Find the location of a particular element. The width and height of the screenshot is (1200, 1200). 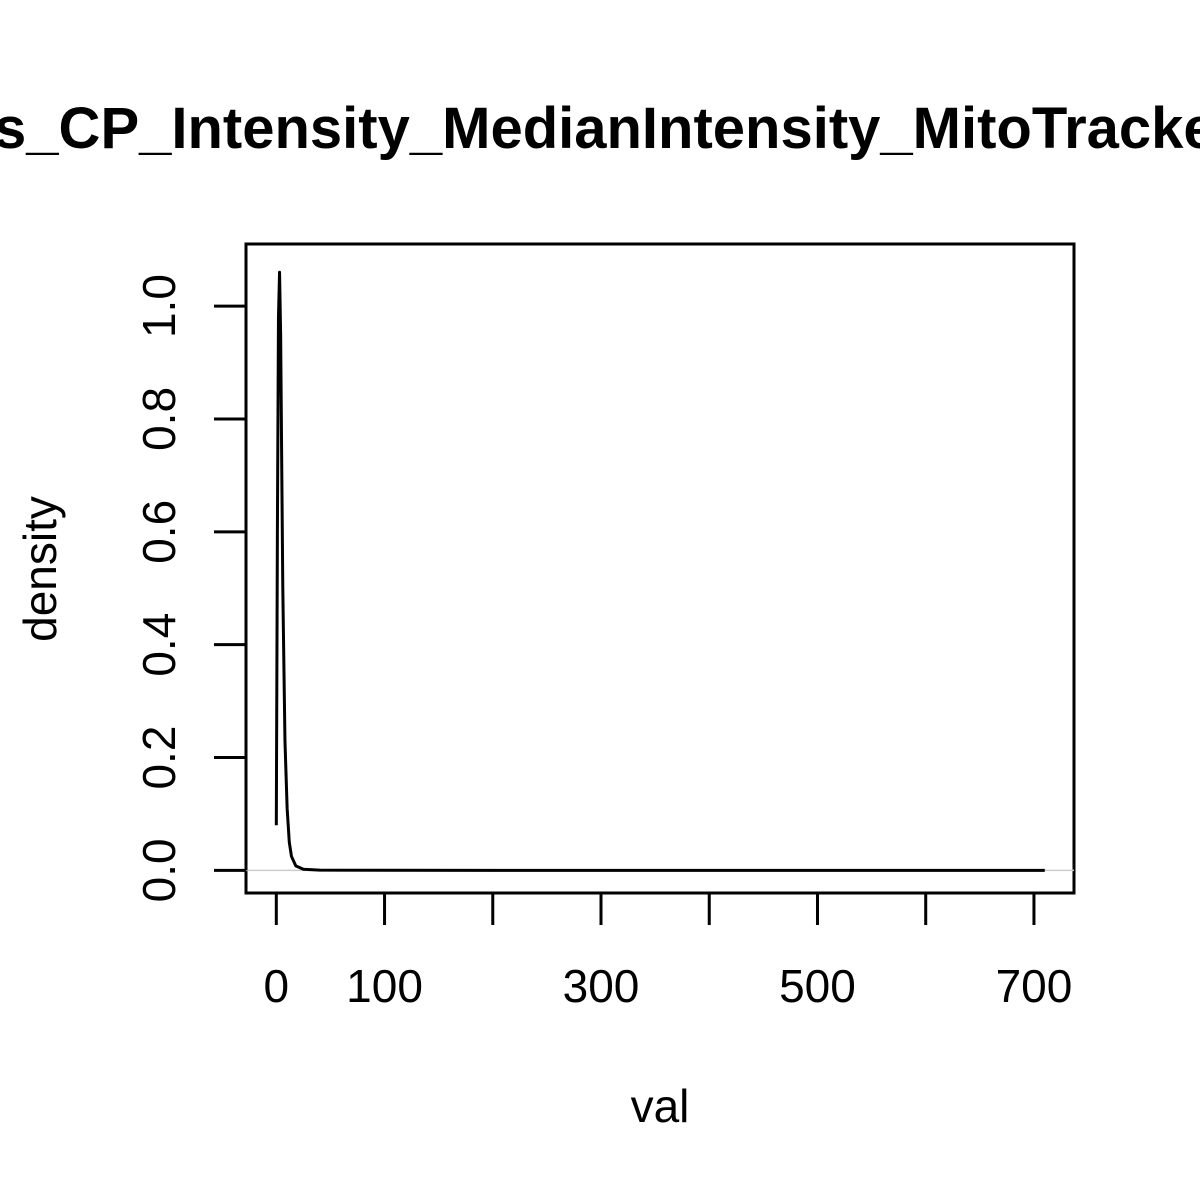

y-axis: 0.0 0.2 0.4 0.6 0.8 1.0 is located at coordinates (190, 588).